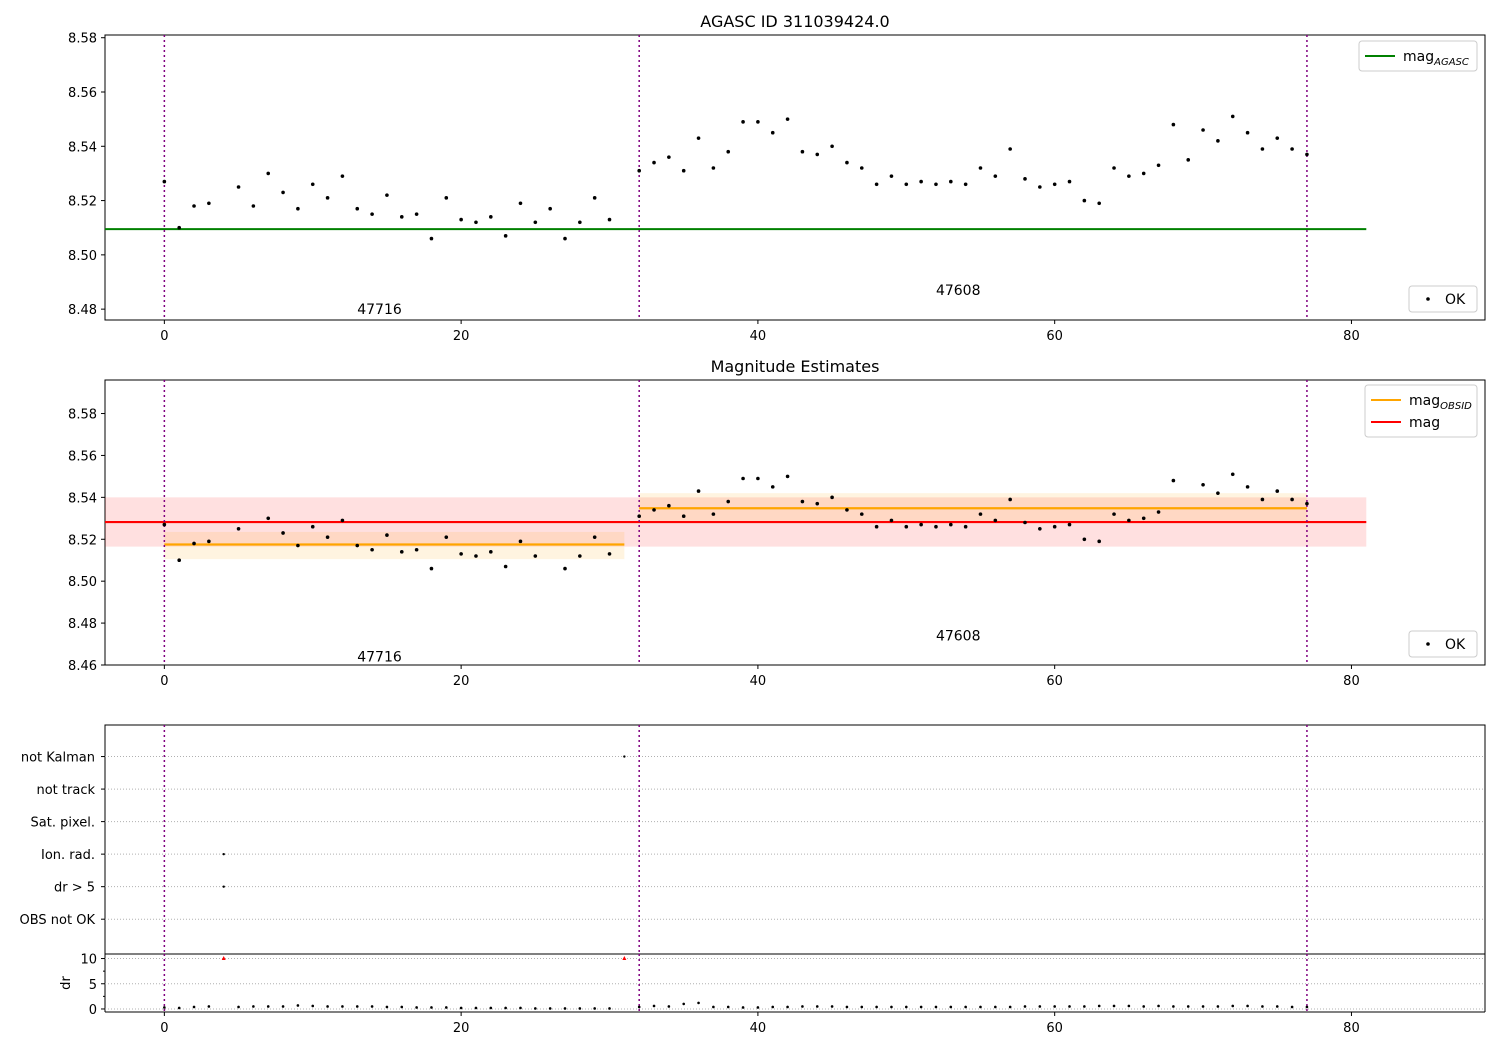 The width and height of the screenshot is (1500, 1050). I want to click on obsid-label: 47716, so click(379, 310).